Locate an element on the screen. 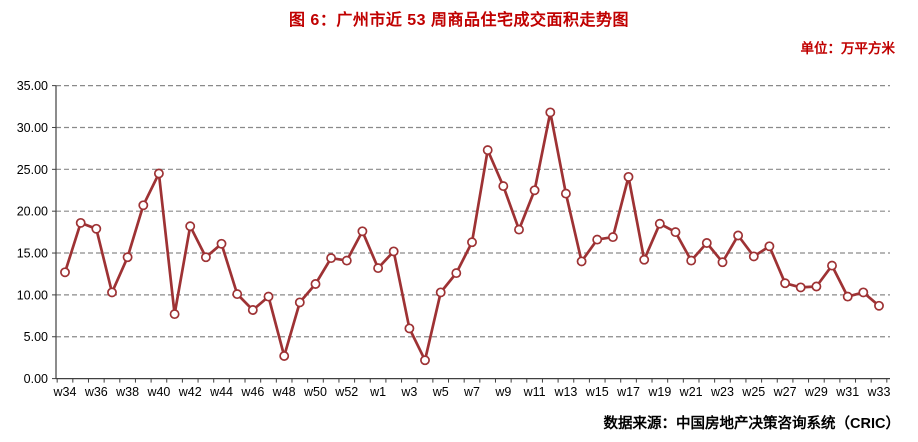 The image size is (918, 442). x-axis-tick-label: w15 is located at coordinates (597, 392).